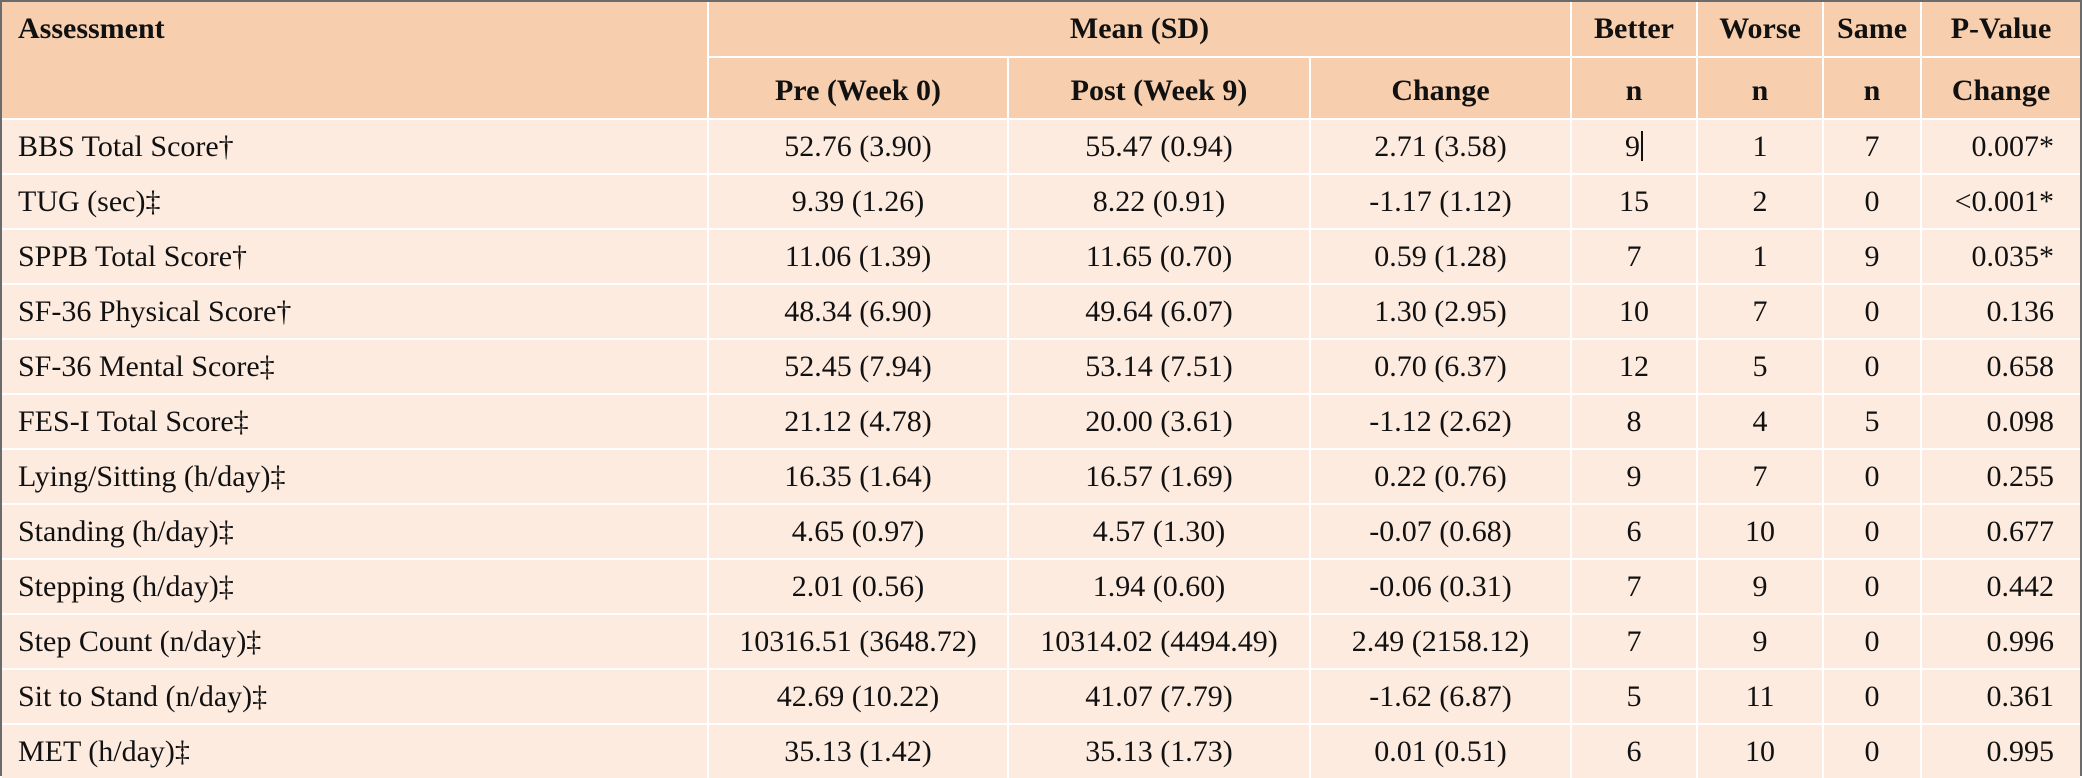 The height and width of the screenshot is (778, 2082). What do you see at coordinates (1441, 88) in the screenshot?
I see `header-change: Change` at bounding box center [1441, 88].